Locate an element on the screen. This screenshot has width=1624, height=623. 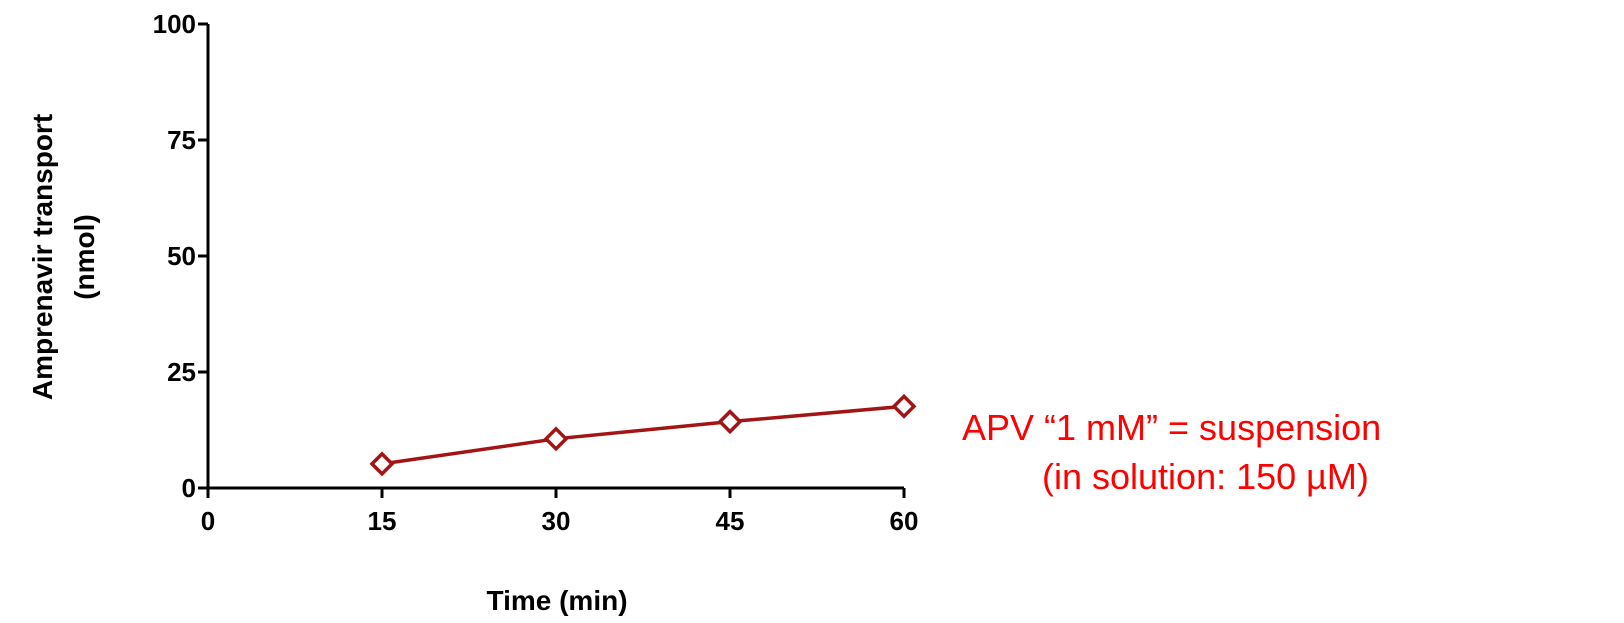
x-tick-label: 60 is located at coordinates (904, 521).